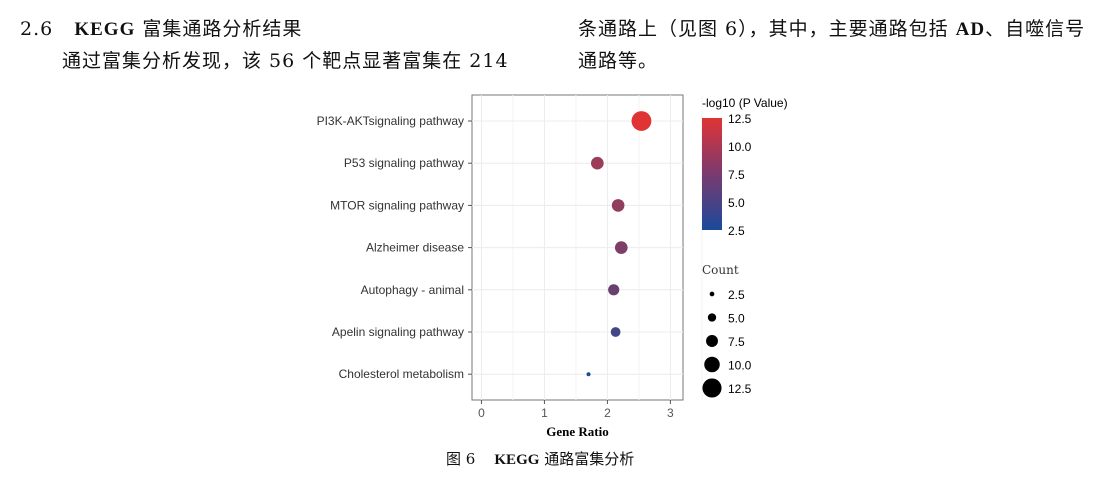  What do you see at coordinates (222, 29) in the screenshot?
I see `section-title: 富集通路分析结果` at bounding box center [222, 29].